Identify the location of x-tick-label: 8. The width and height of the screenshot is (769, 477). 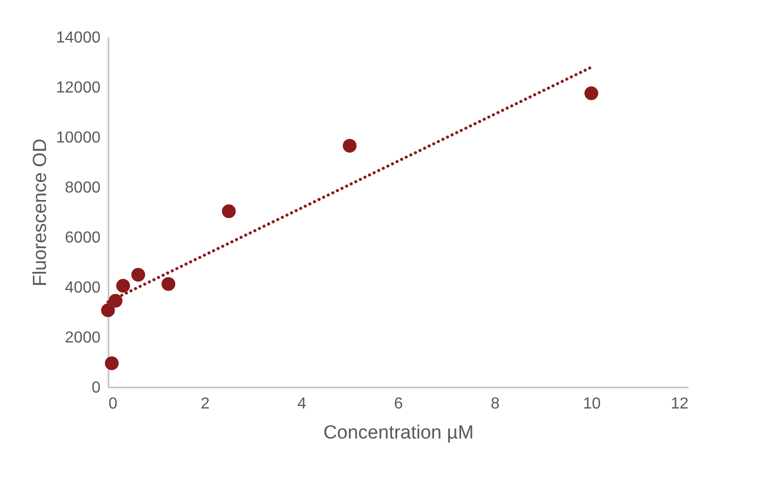
(495, 404).